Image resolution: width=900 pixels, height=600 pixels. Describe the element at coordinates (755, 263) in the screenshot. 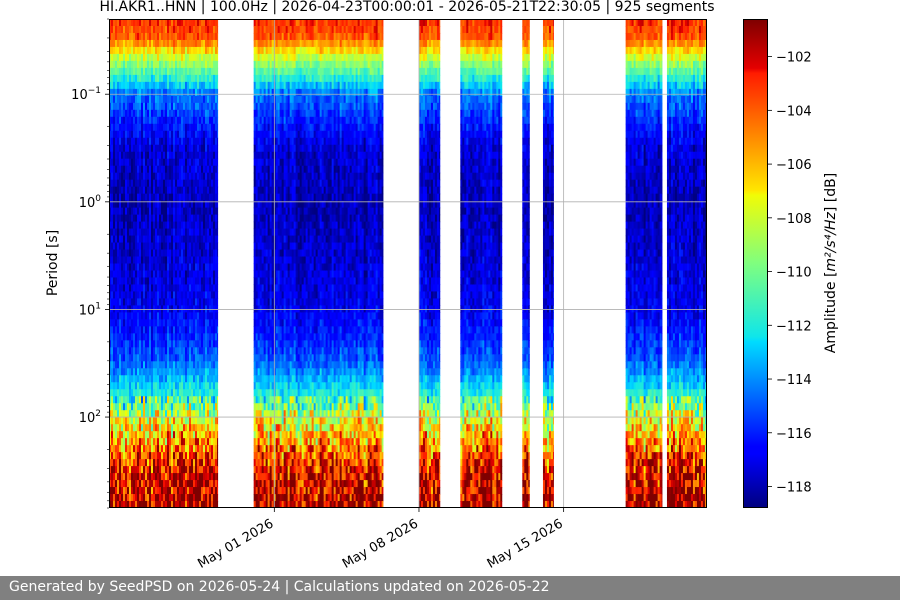

I see `colorbar` at that location.